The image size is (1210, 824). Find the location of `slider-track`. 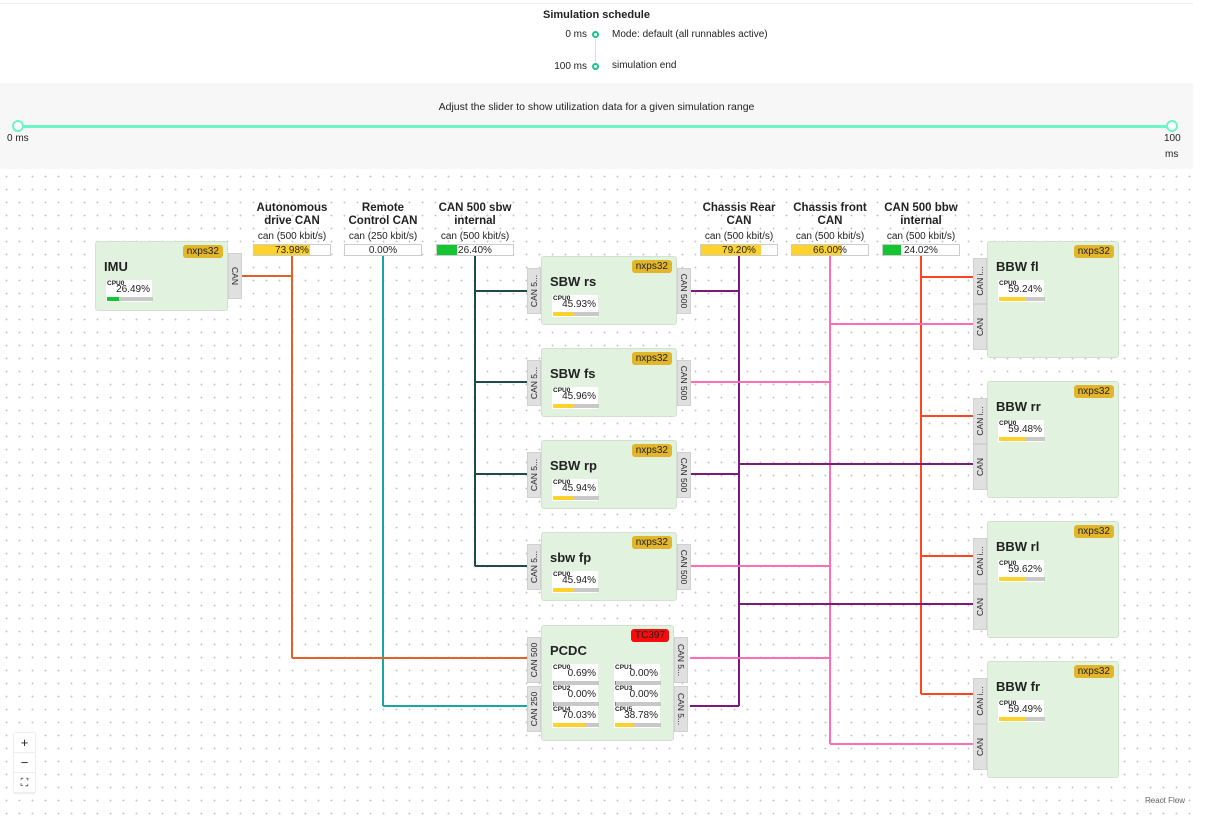

slider-track is located at coordinates (595, 126).